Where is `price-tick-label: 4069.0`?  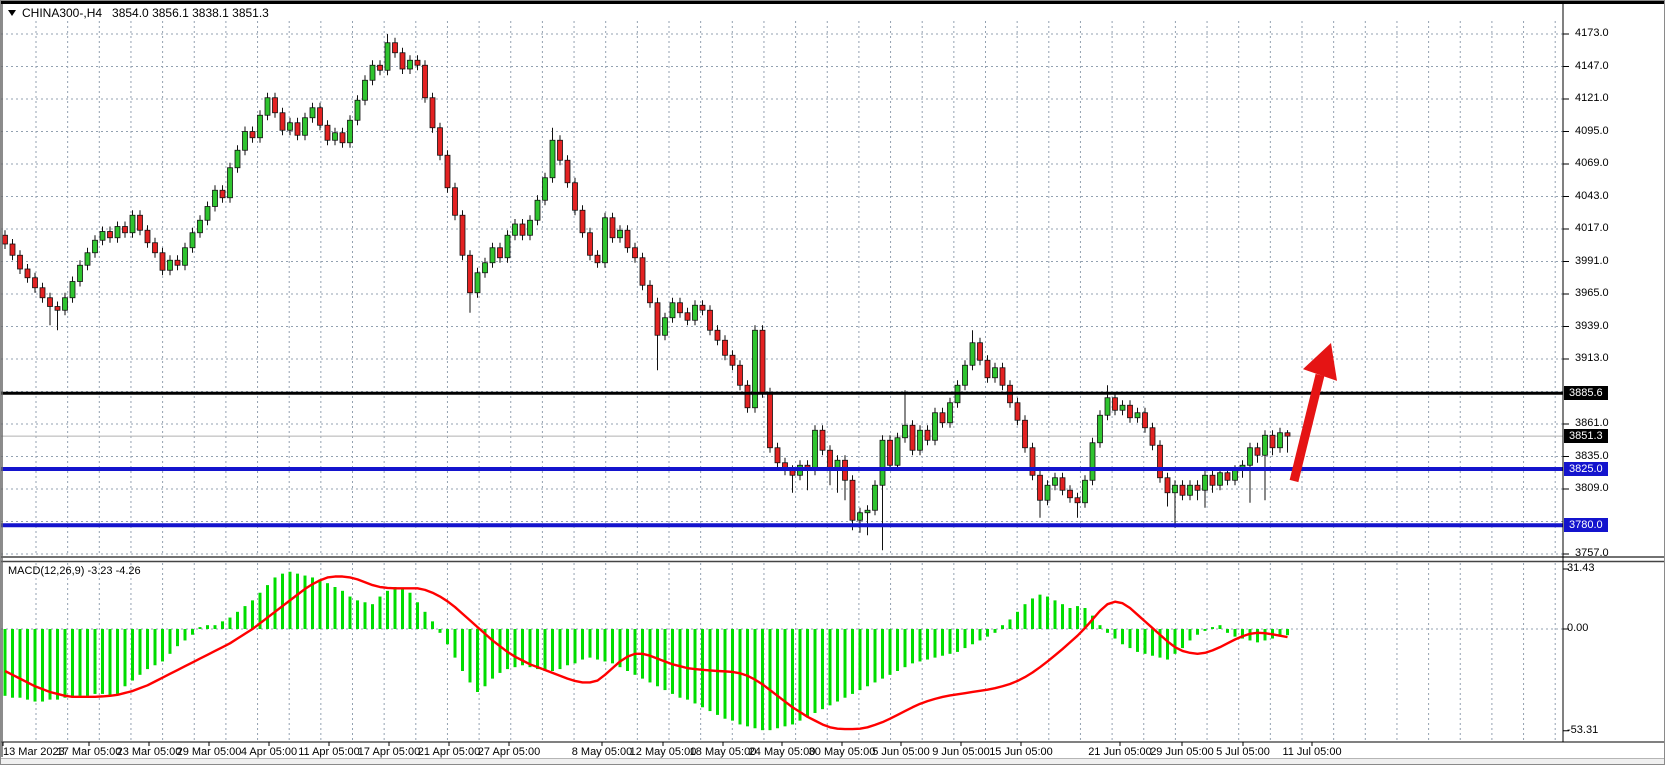
price-tick-label: 4069.0 is located at coordinates (1592, 163).